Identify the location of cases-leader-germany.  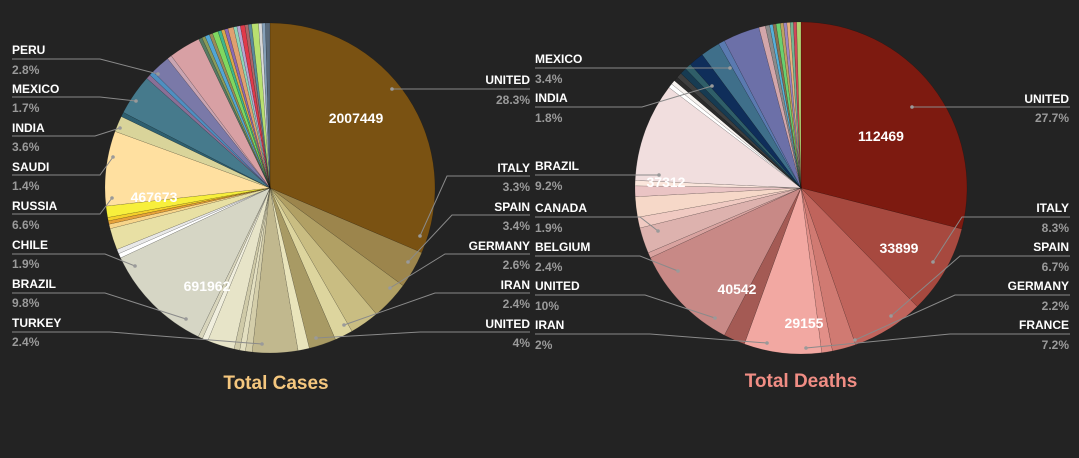
(459, 271).